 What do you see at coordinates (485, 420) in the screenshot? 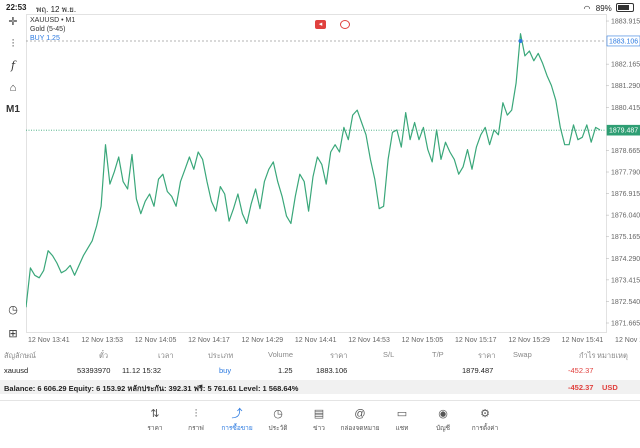
I see `tab-settings: ⚙ การตั้งค่า` at bounding box center [485, 420].